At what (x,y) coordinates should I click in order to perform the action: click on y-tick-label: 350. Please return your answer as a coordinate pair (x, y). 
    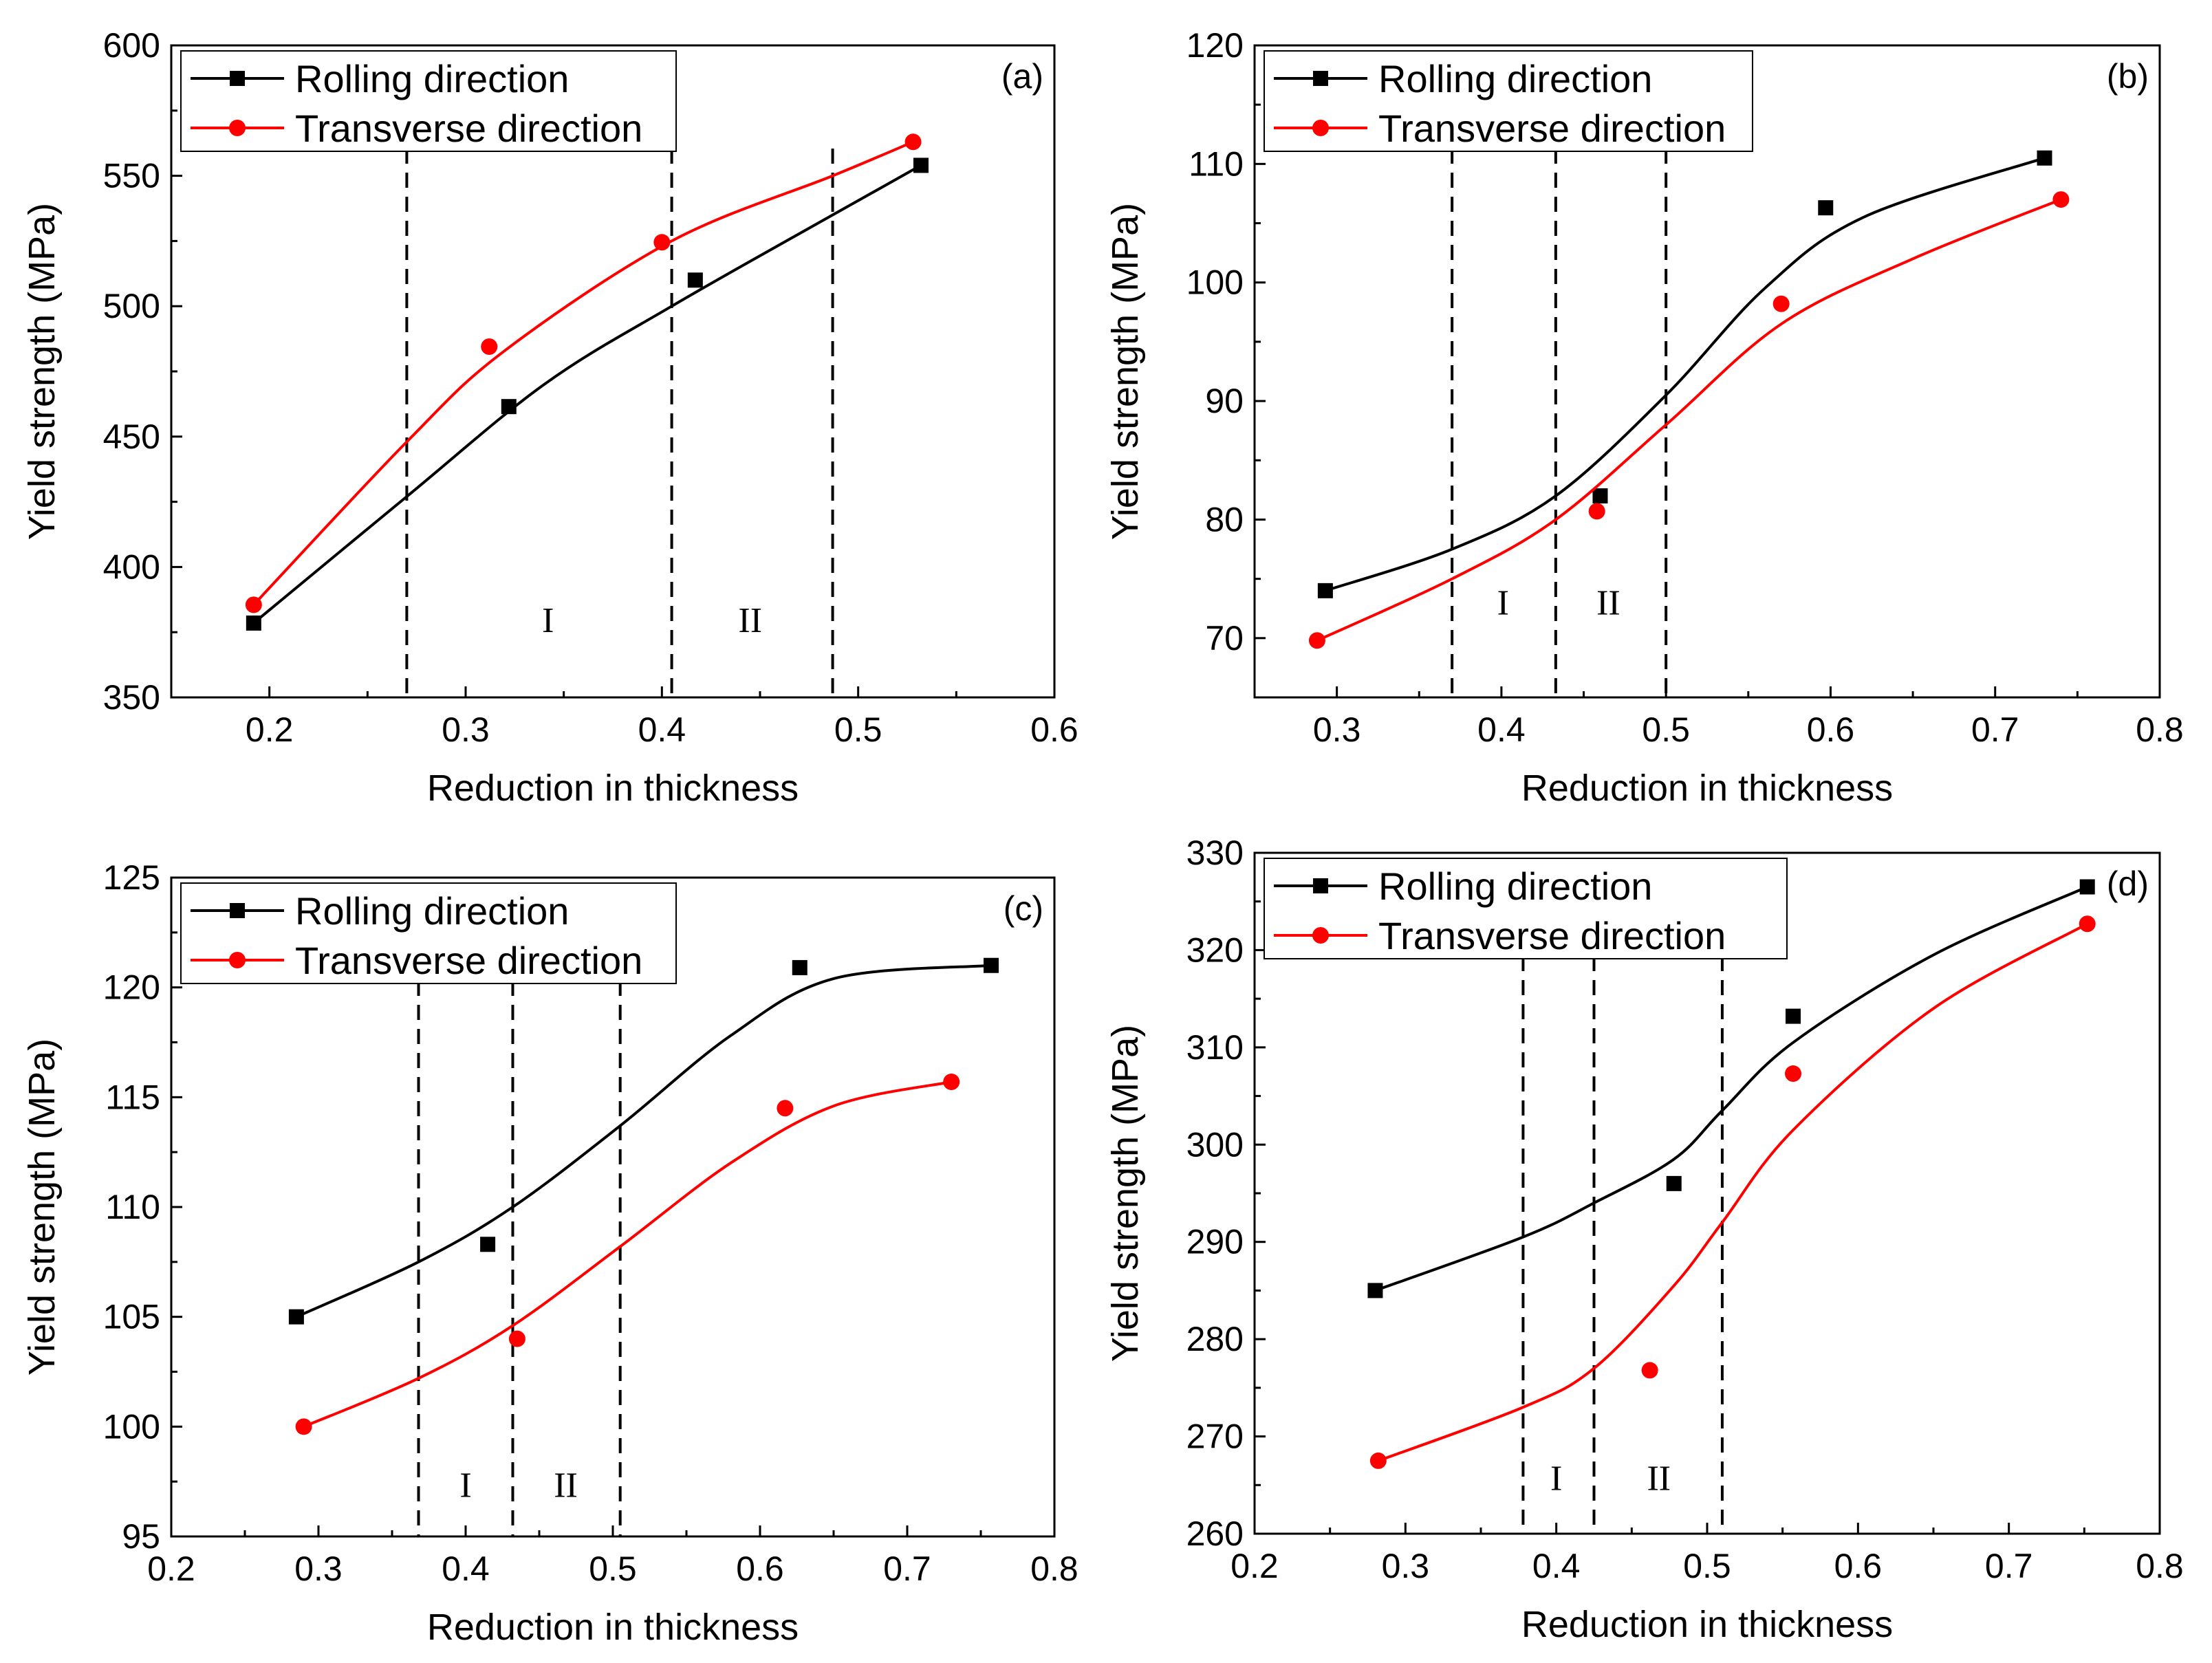
    Looking at the image, I should click on (131, 697).